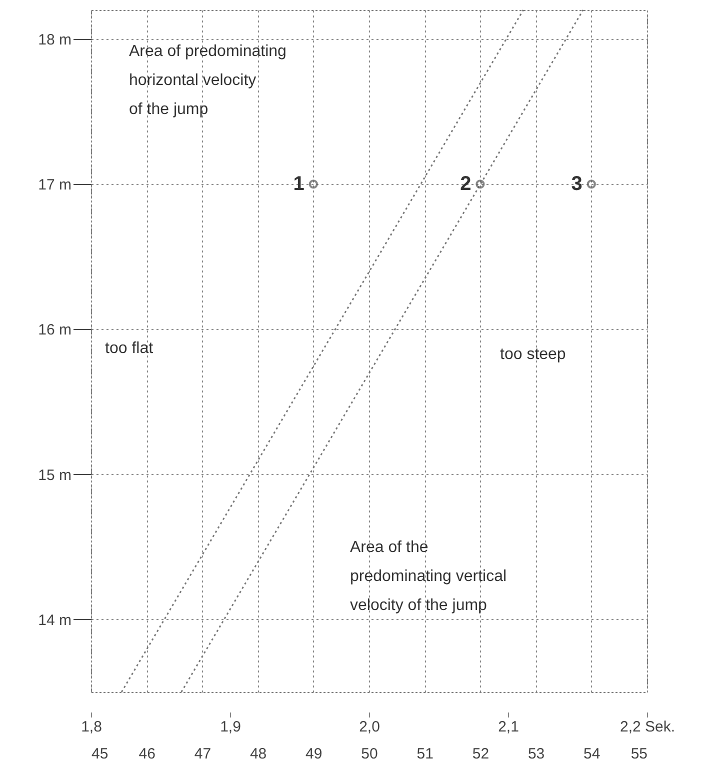  I want to click on annotation: 3, so click(576, 184).